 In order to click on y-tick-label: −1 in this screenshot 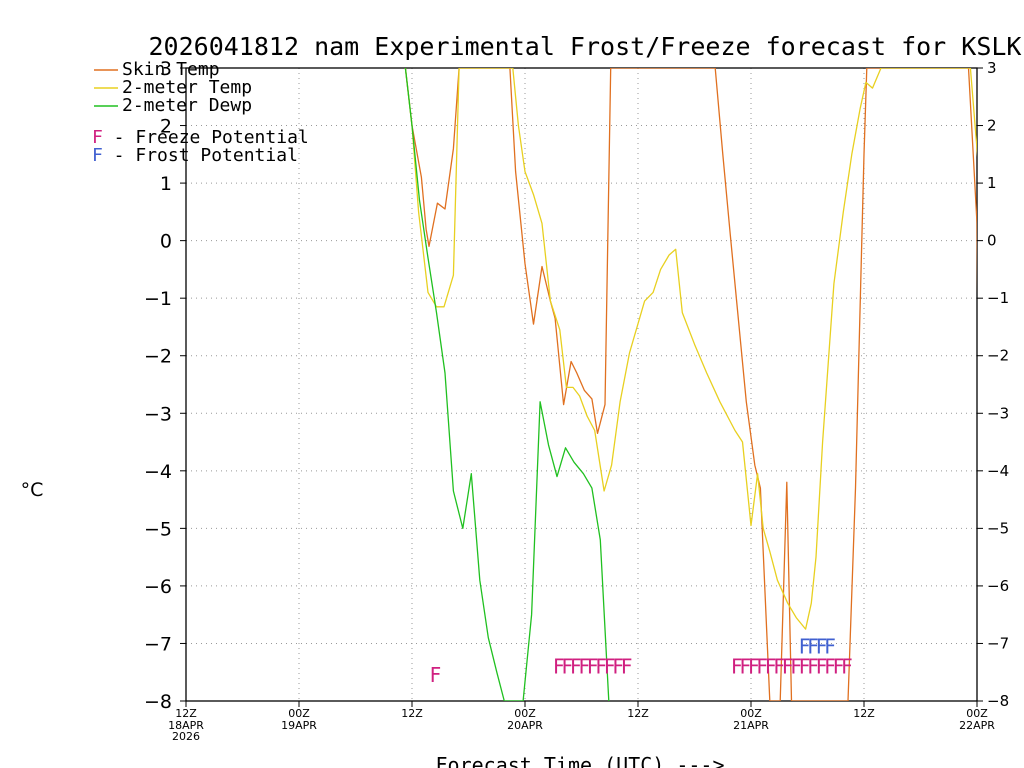, I will do `click(158, 299)`.